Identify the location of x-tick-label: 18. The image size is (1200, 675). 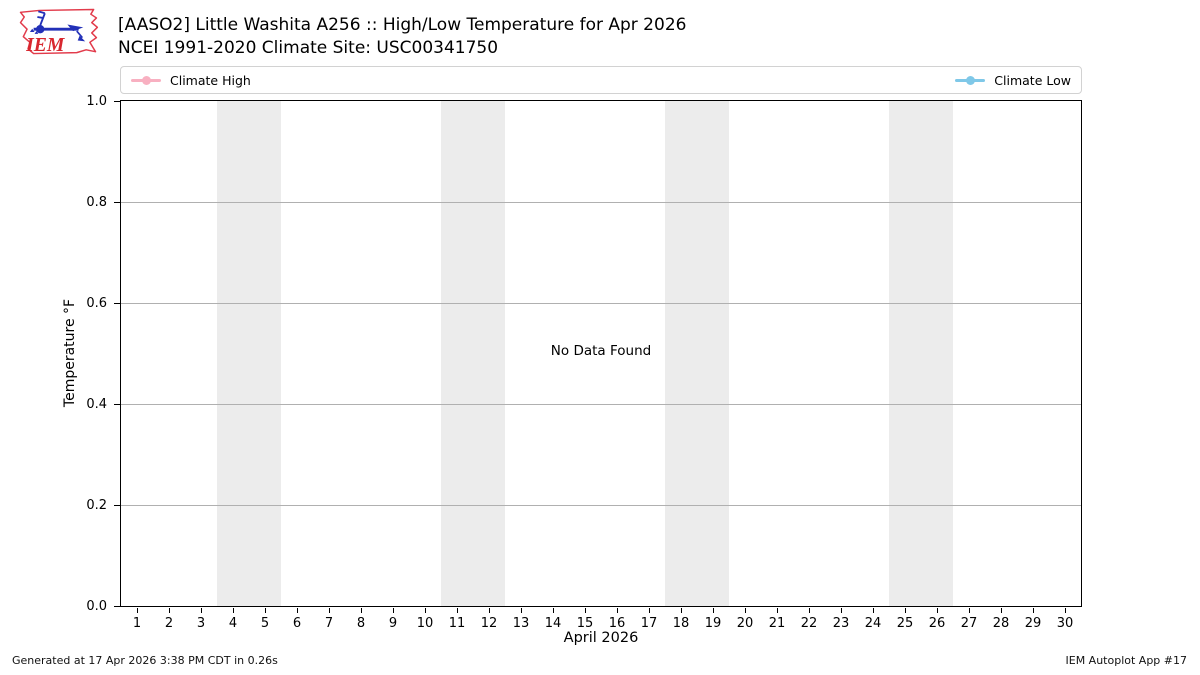
(681, 623).